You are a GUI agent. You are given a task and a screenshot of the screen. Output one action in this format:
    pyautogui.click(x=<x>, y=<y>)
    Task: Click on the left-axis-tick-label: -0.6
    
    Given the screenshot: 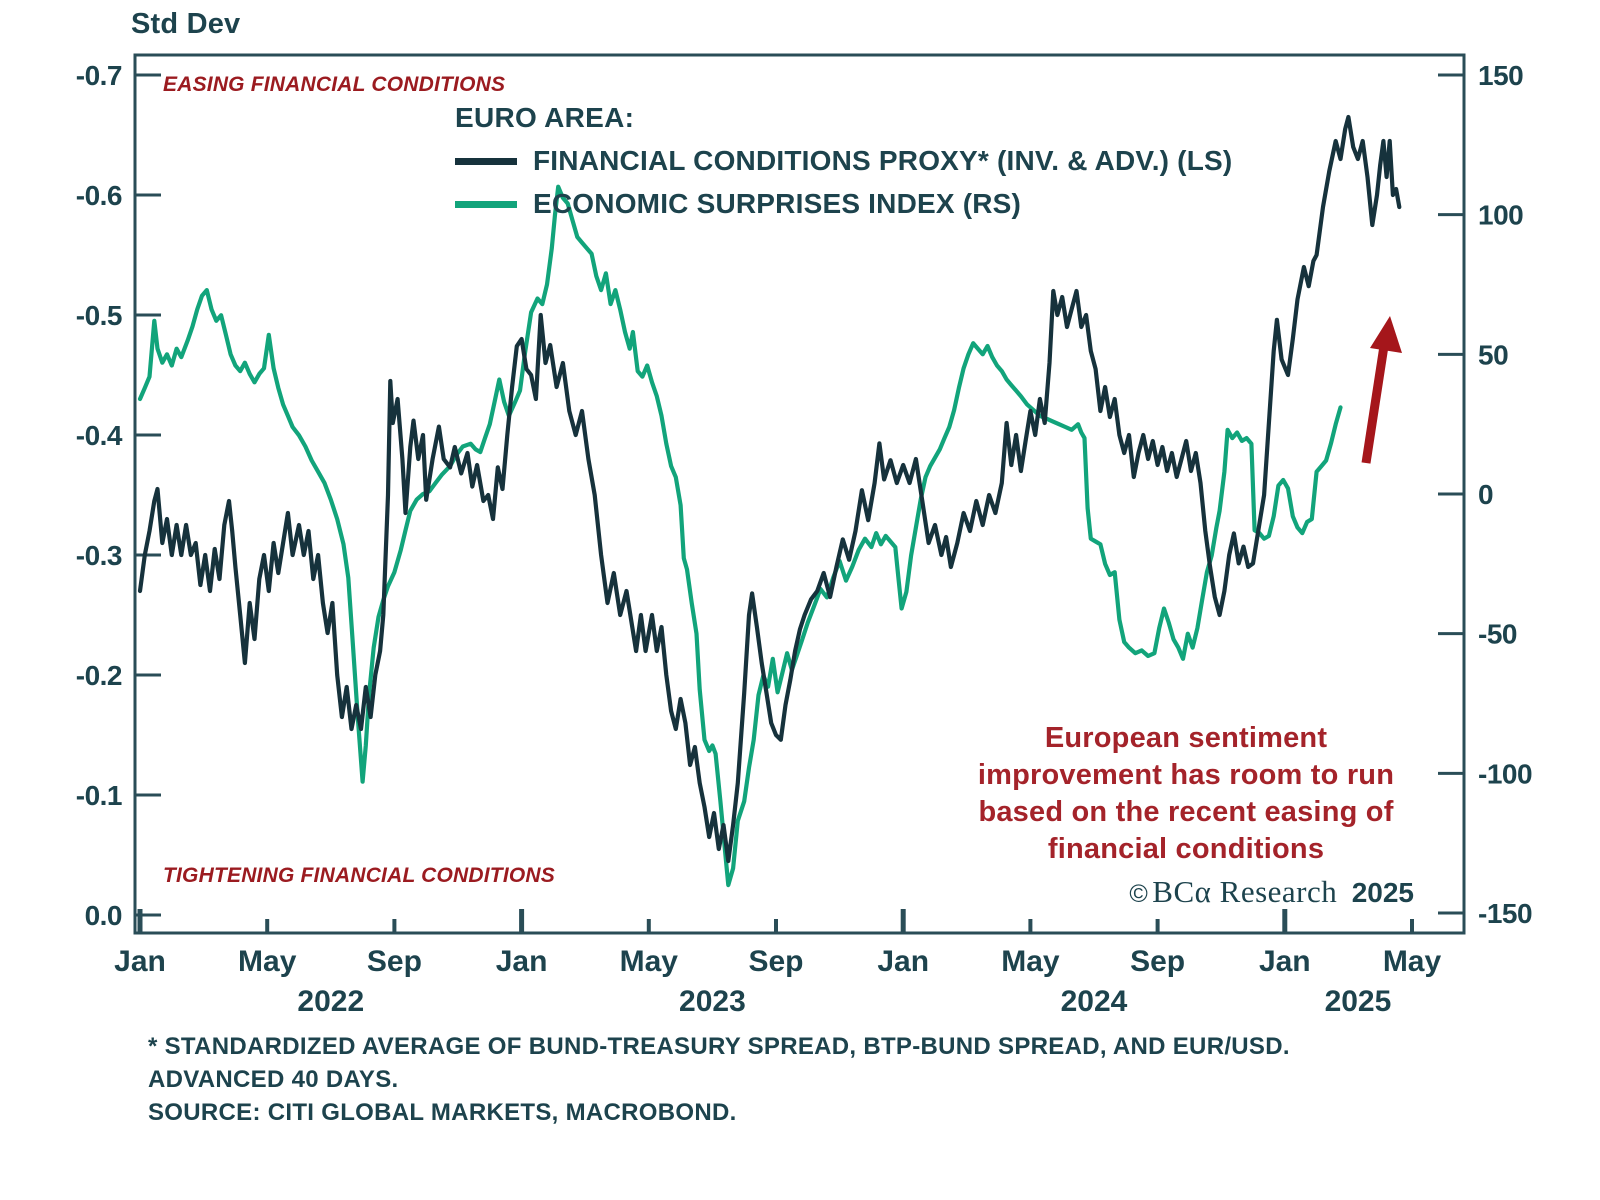 What is the action you would take?
    pyautogui.click(x=99, y=195)
    